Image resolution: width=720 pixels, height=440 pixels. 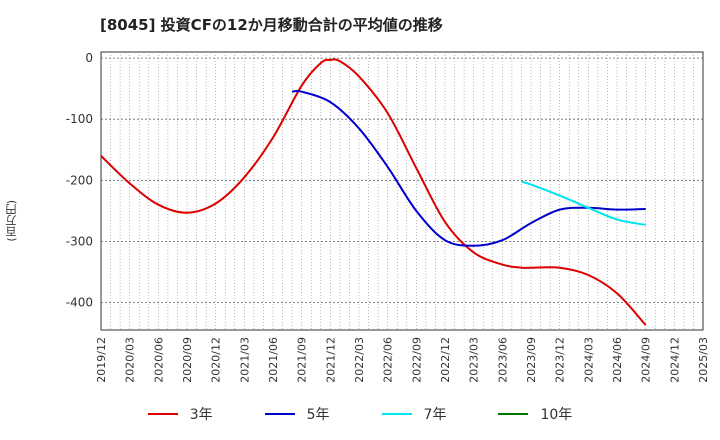 What do you see at coordinates (359, 360) in the screenshot?
I see `x-tick-label: 2022/03` at bounding box center [359, 360].